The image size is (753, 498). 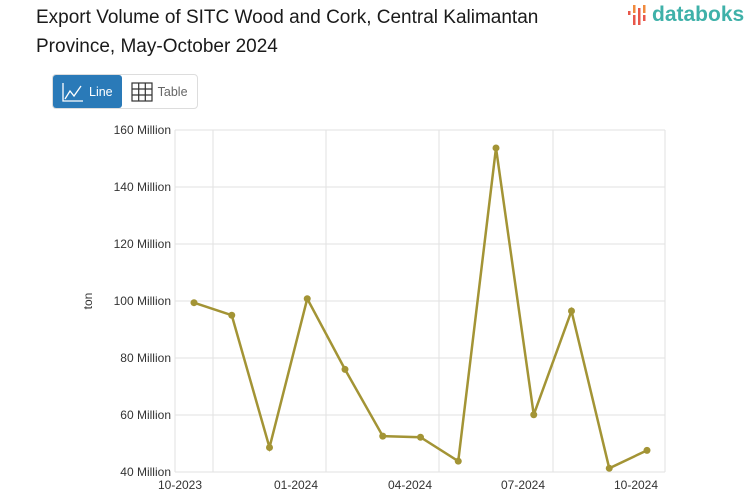 What do you see at coordinates (142, 187) in the screenshot?
I see `y-tick-label: 140 Million` at bounding box center [142, 187].